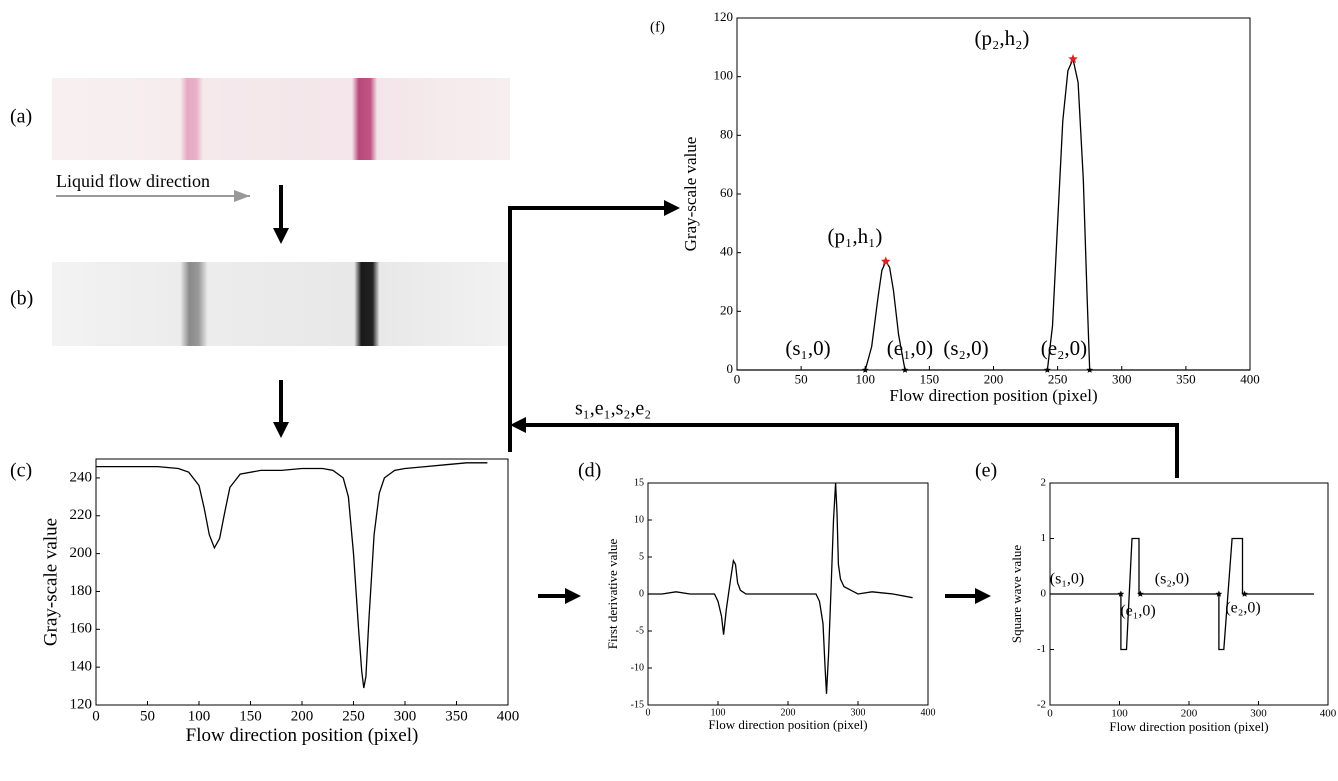 Image resolution: width=1338 pixels, height=781 pixels. What do you see at coordinates (726, 133) in the screenshot?
I see `y-tick-label: 80` at bounding box center [726, 133].